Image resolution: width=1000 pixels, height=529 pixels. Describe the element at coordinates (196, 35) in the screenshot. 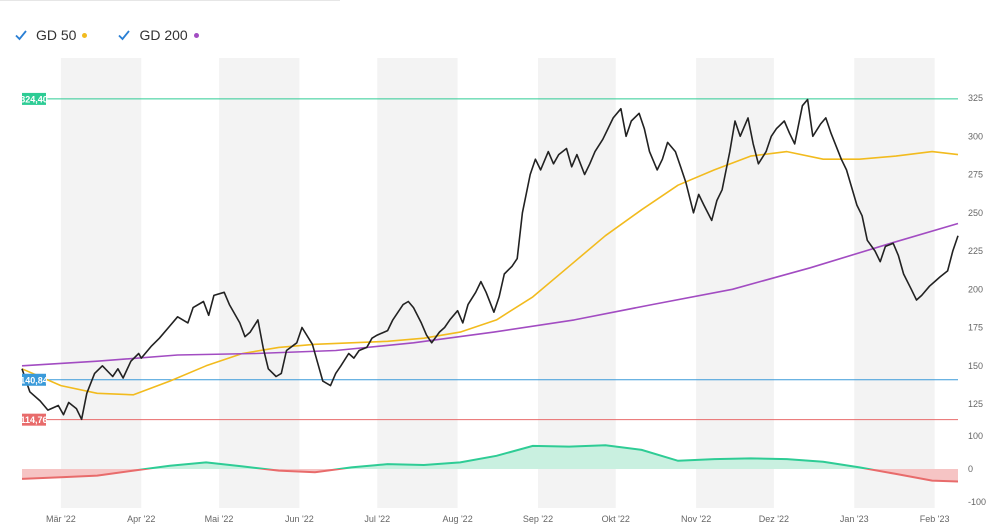

I see `gd200-color-dot-icon` at that location.